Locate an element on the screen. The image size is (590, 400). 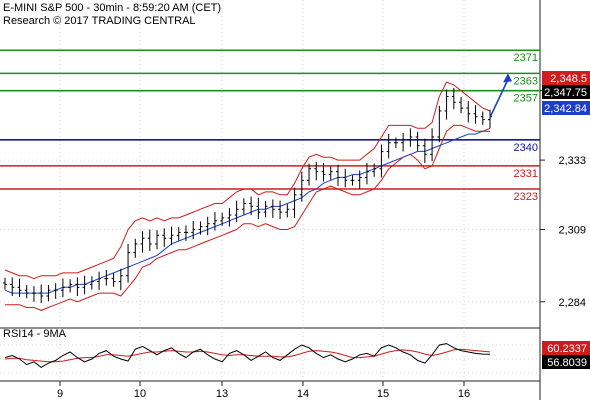
copyright-line: Research © 2017 TRADING CENTRAL is located at coordinates (99, 21).